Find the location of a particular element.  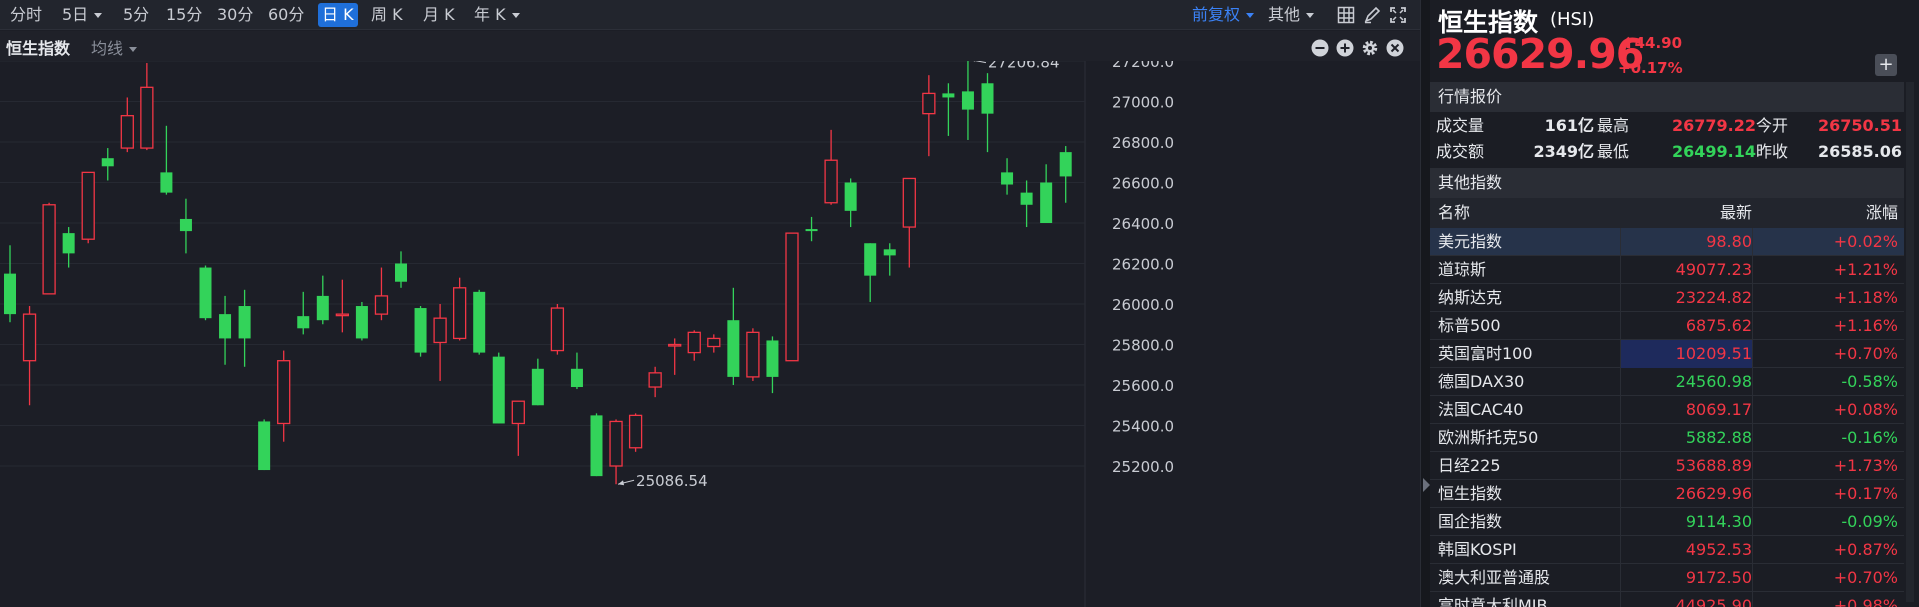

index-row: 澳大利亚普通股 9172.50 +0.70% is located at coordinates (1667, 578).